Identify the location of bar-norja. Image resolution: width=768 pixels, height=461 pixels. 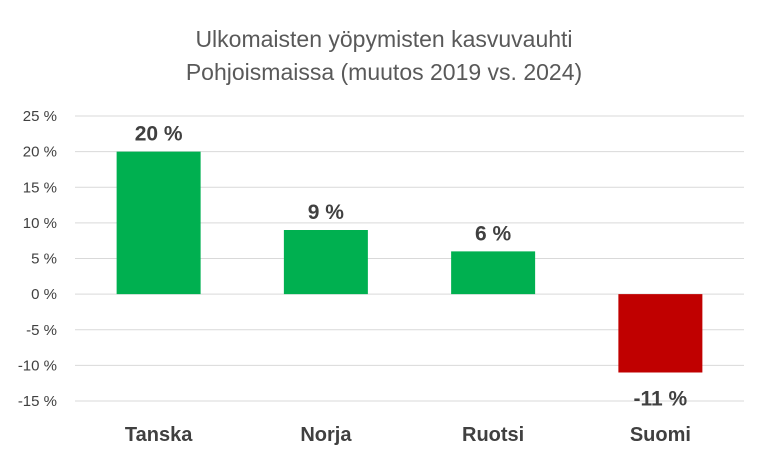
(325, 262).